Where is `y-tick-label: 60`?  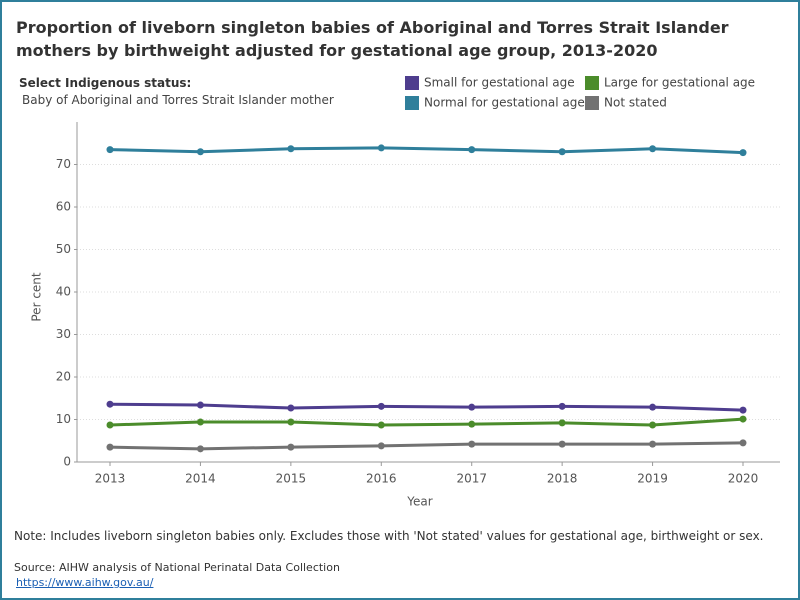 y-tick-label: 60 is located at coordinates (63, 207).